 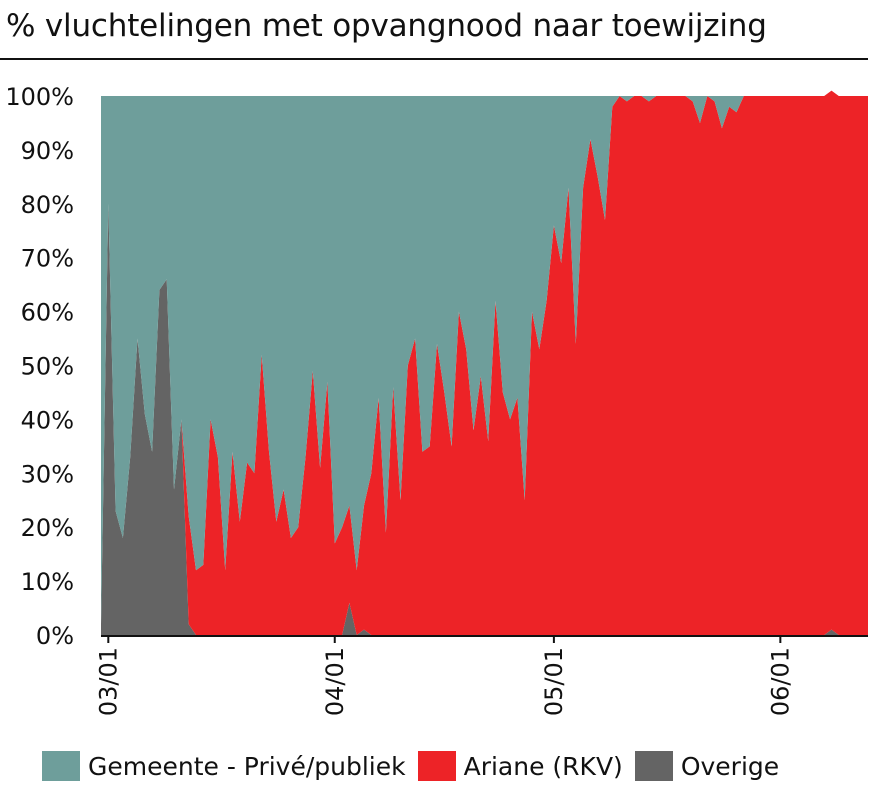 I want to click on y-tick-label: 40%, so click(x=47, y=420).